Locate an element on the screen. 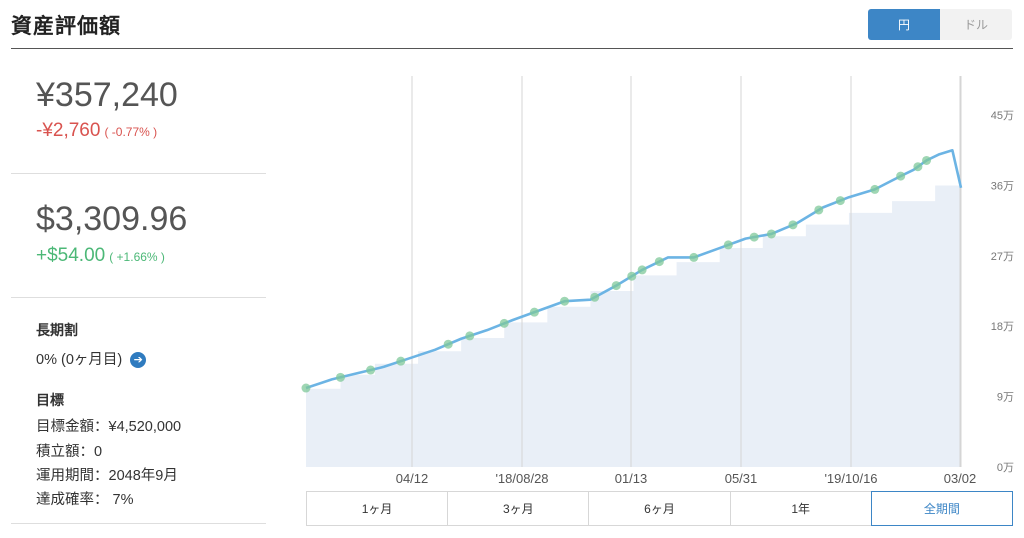 The height and width of the screenshot is (538, 1024). currency-toggle: 円 ドル is located at coordinates (940, 24).